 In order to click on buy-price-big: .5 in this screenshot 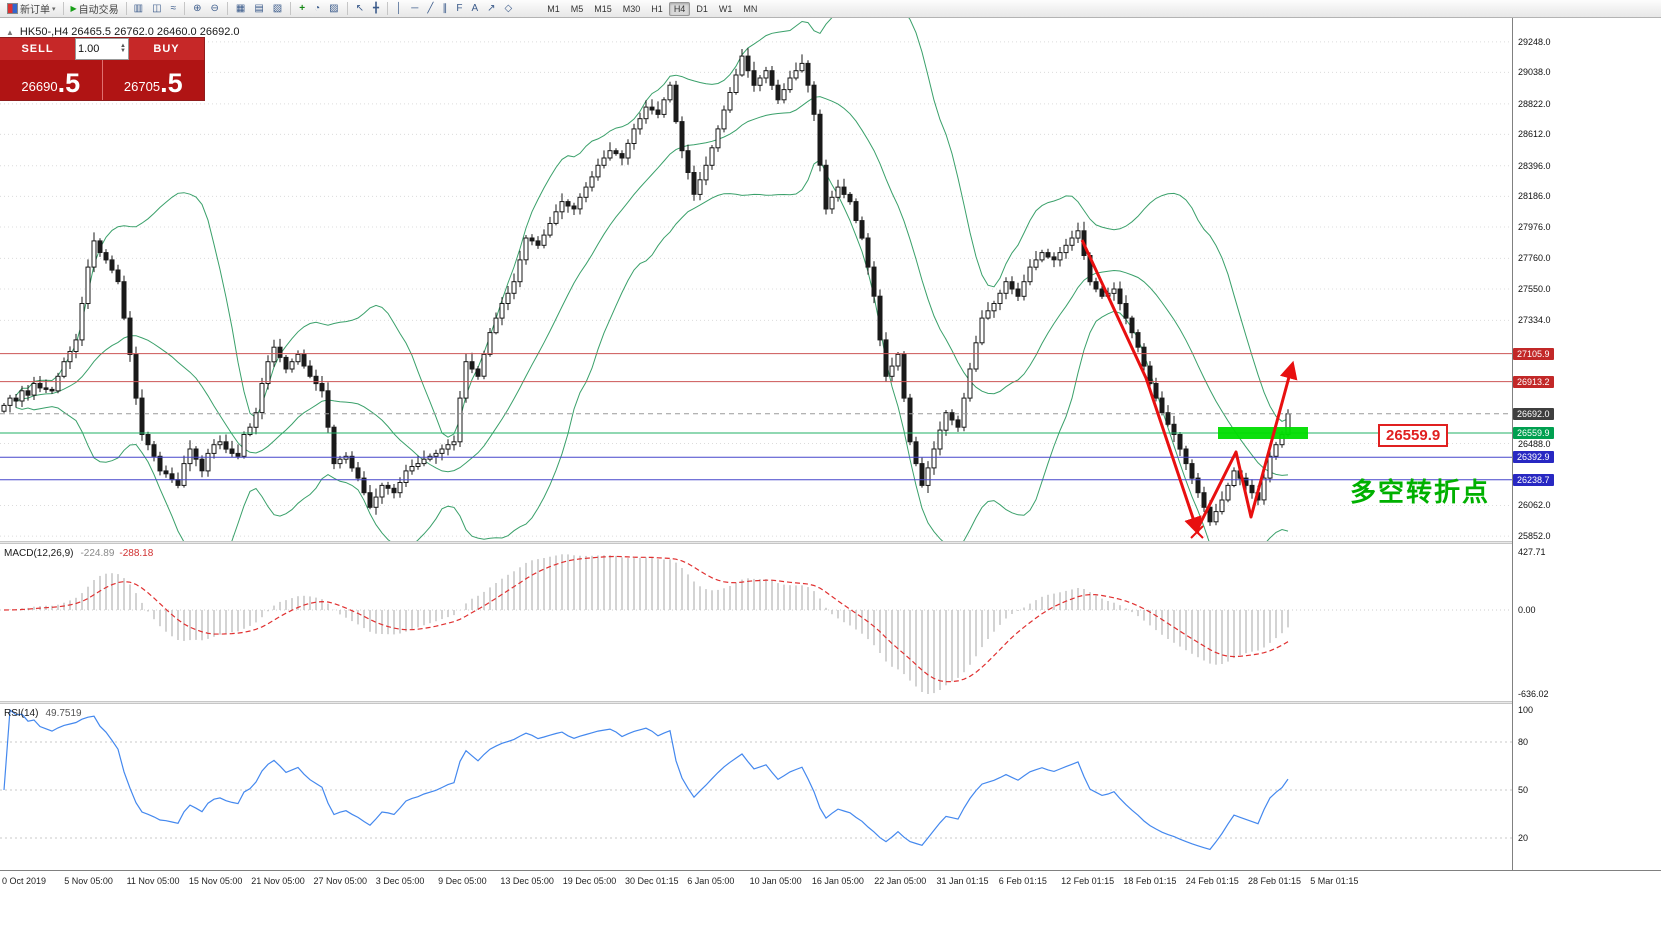, I will do `click(171, 83)`.